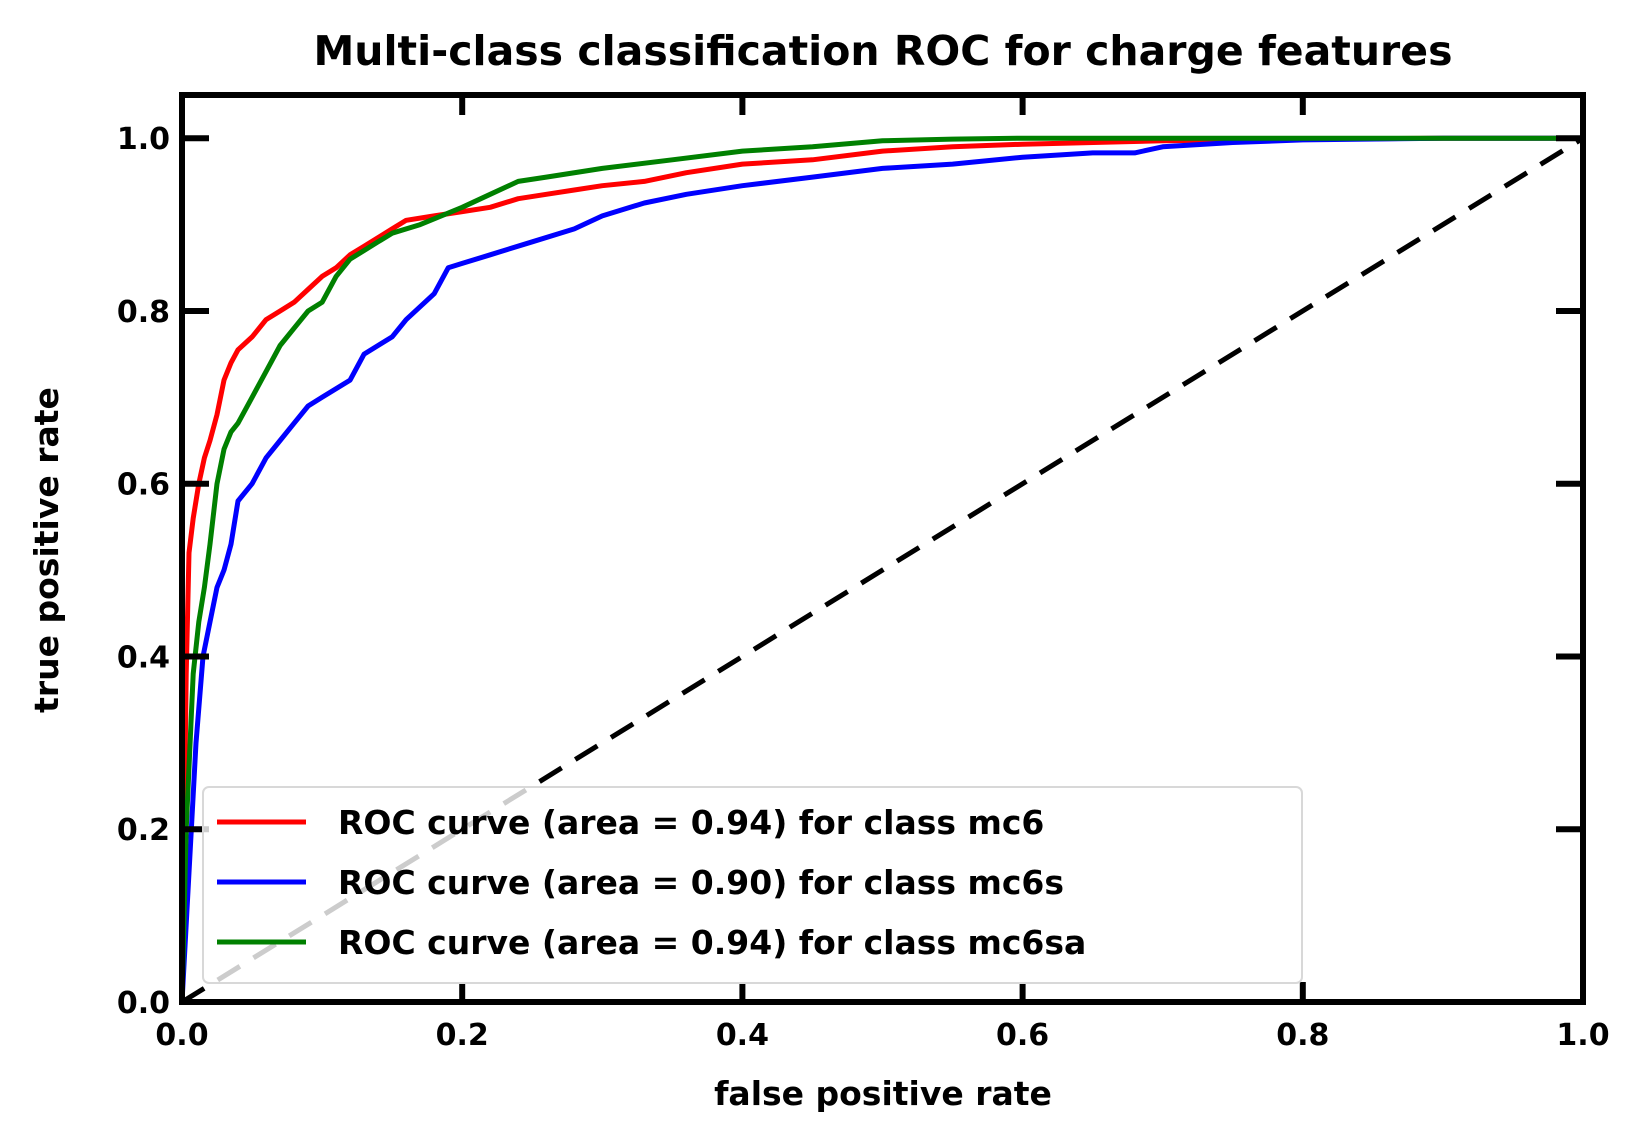 This screenshot has width=1643, height=1146. I want to click on x-tick-label: 0.0, so click(181, 1035).